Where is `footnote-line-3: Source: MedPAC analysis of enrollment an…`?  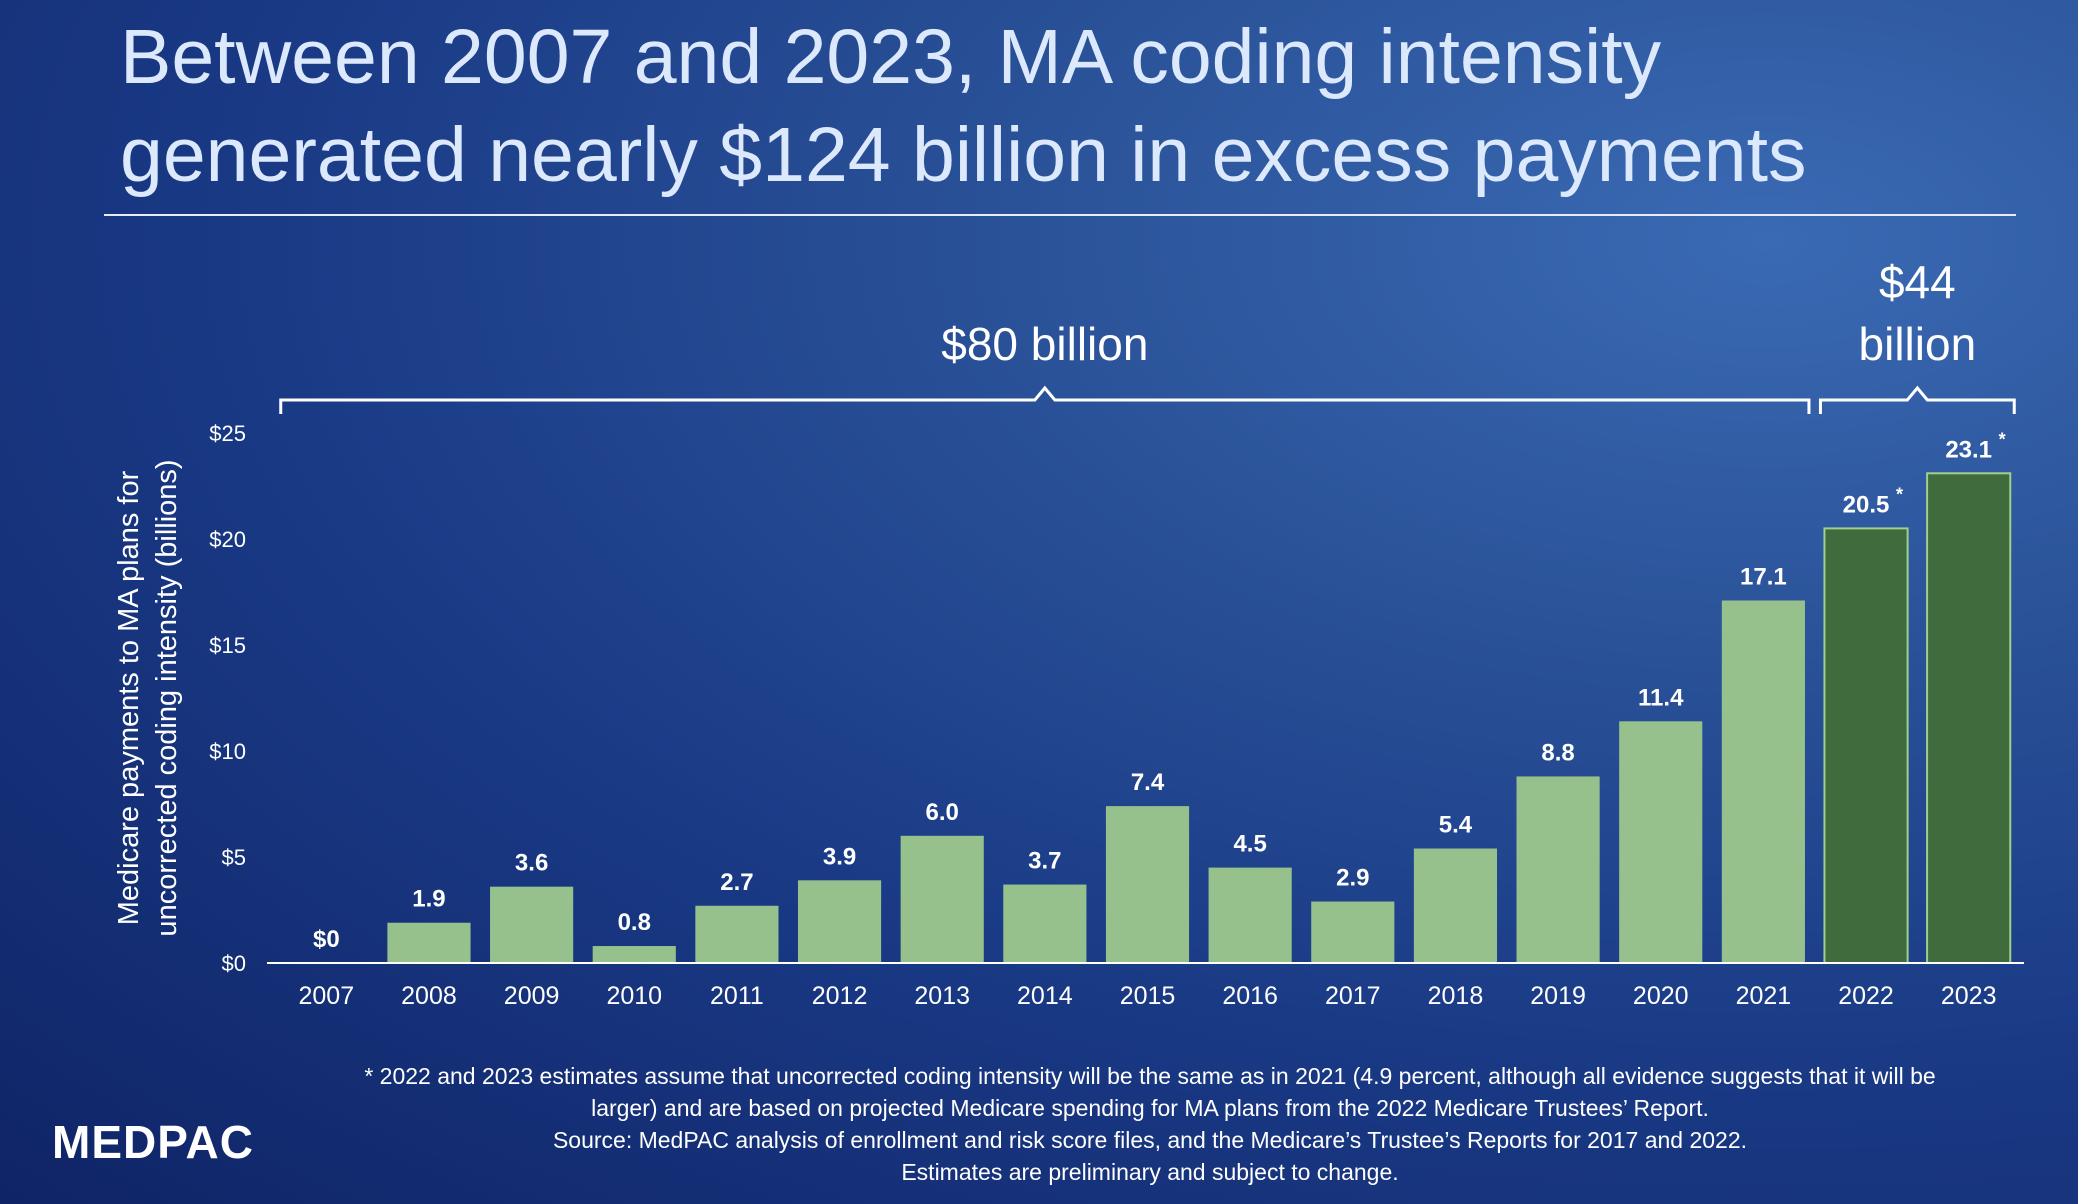 footnote-line-3: Source: MedPAC analysis of enrollment an… is located at coordinates (1150, 1140).